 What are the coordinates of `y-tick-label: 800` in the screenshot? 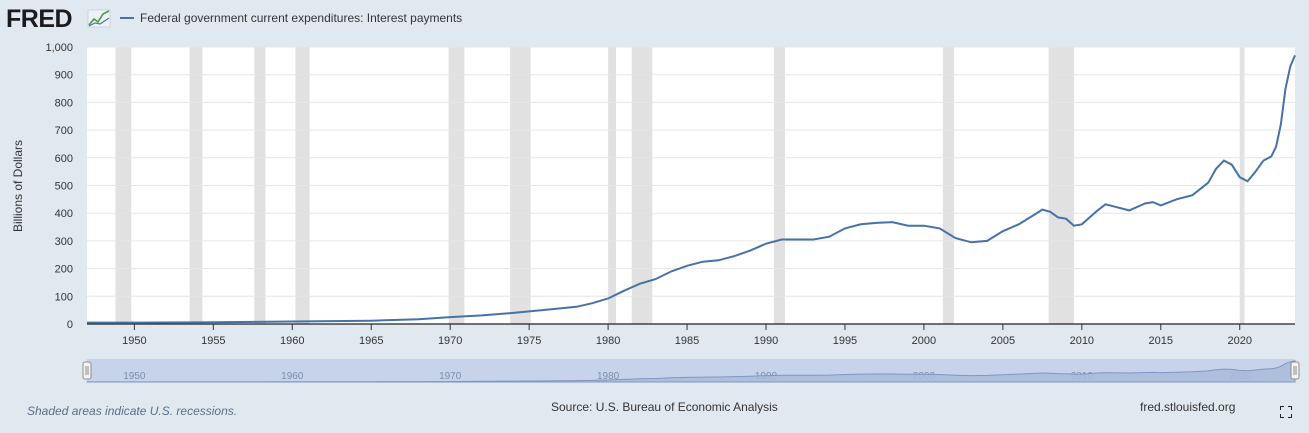 It's located at (64, 103).